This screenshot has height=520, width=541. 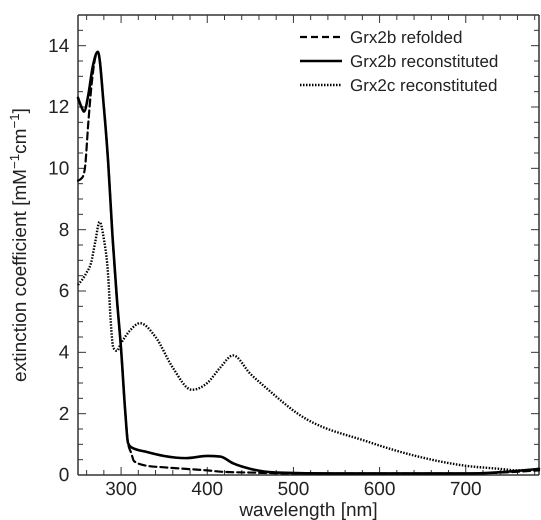 I want to click on y-tick-label: 8, so click(x=64, y=230).